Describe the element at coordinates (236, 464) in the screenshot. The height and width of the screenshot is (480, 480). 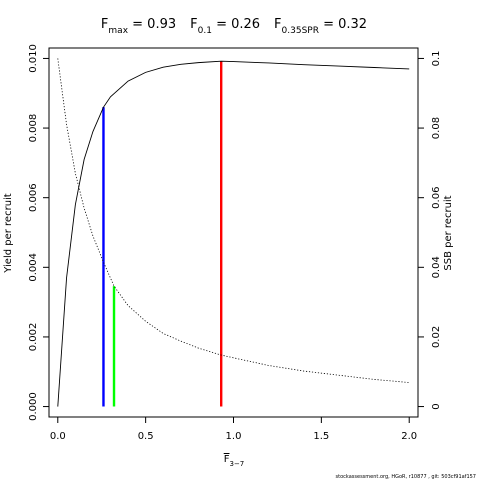
I see `x-axis-title-sub: 3−7` at that location.